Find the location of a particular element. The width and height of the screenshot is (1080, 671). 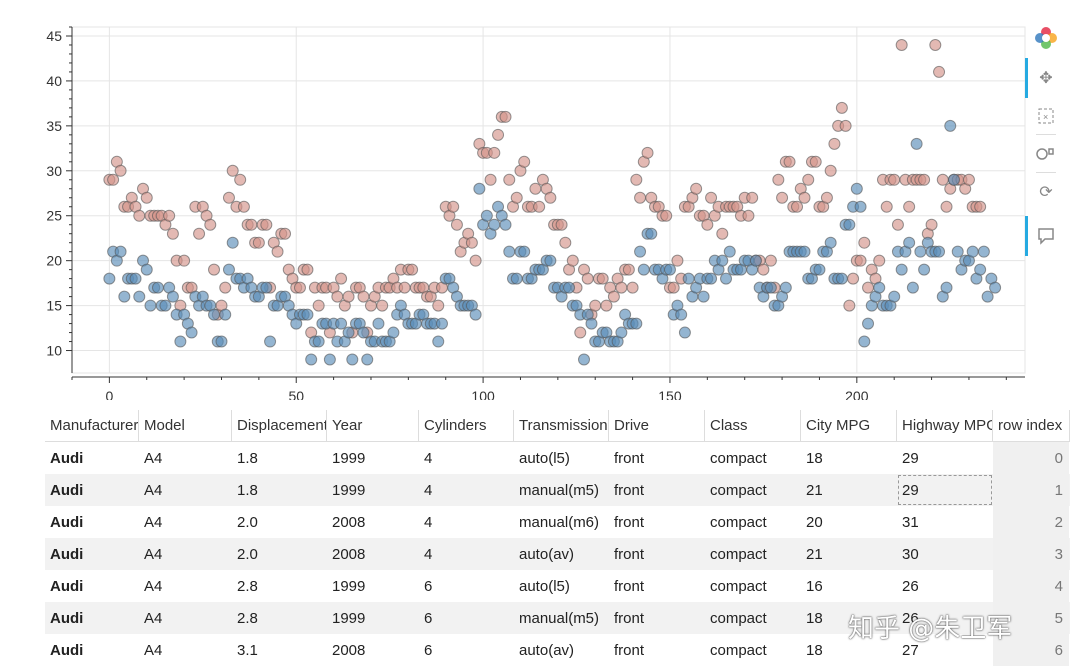

column-header-model: Model is located at coordinates (185, 426).